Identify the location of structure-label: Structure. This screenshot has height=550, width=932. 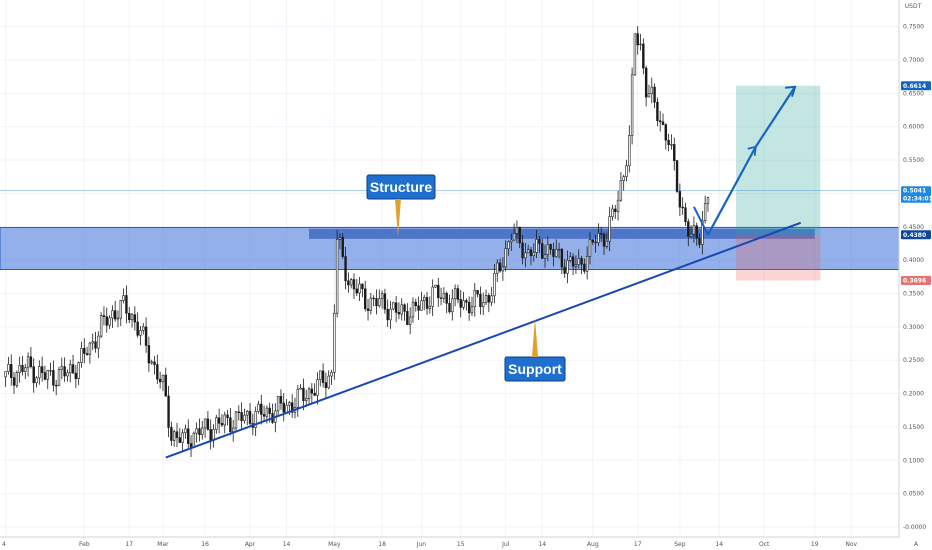
(401, 187).